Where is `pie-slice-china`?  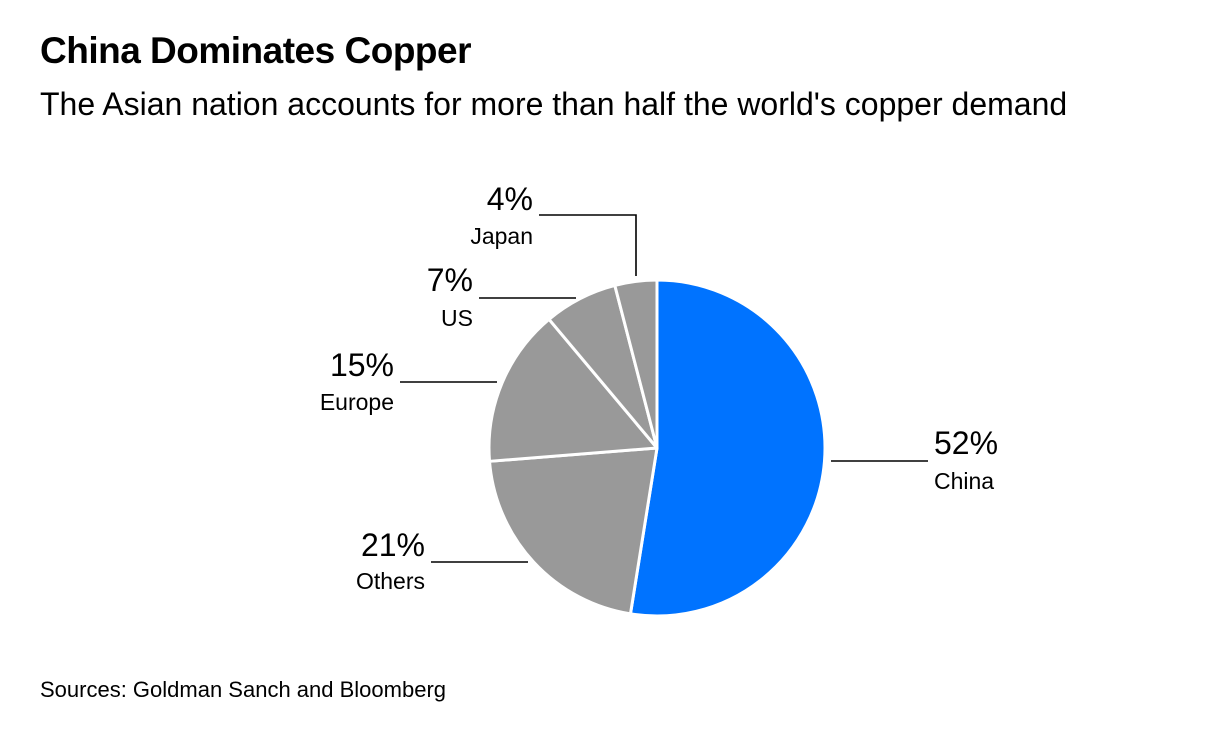
pie-slice-china is located at coordinates (727, 448).